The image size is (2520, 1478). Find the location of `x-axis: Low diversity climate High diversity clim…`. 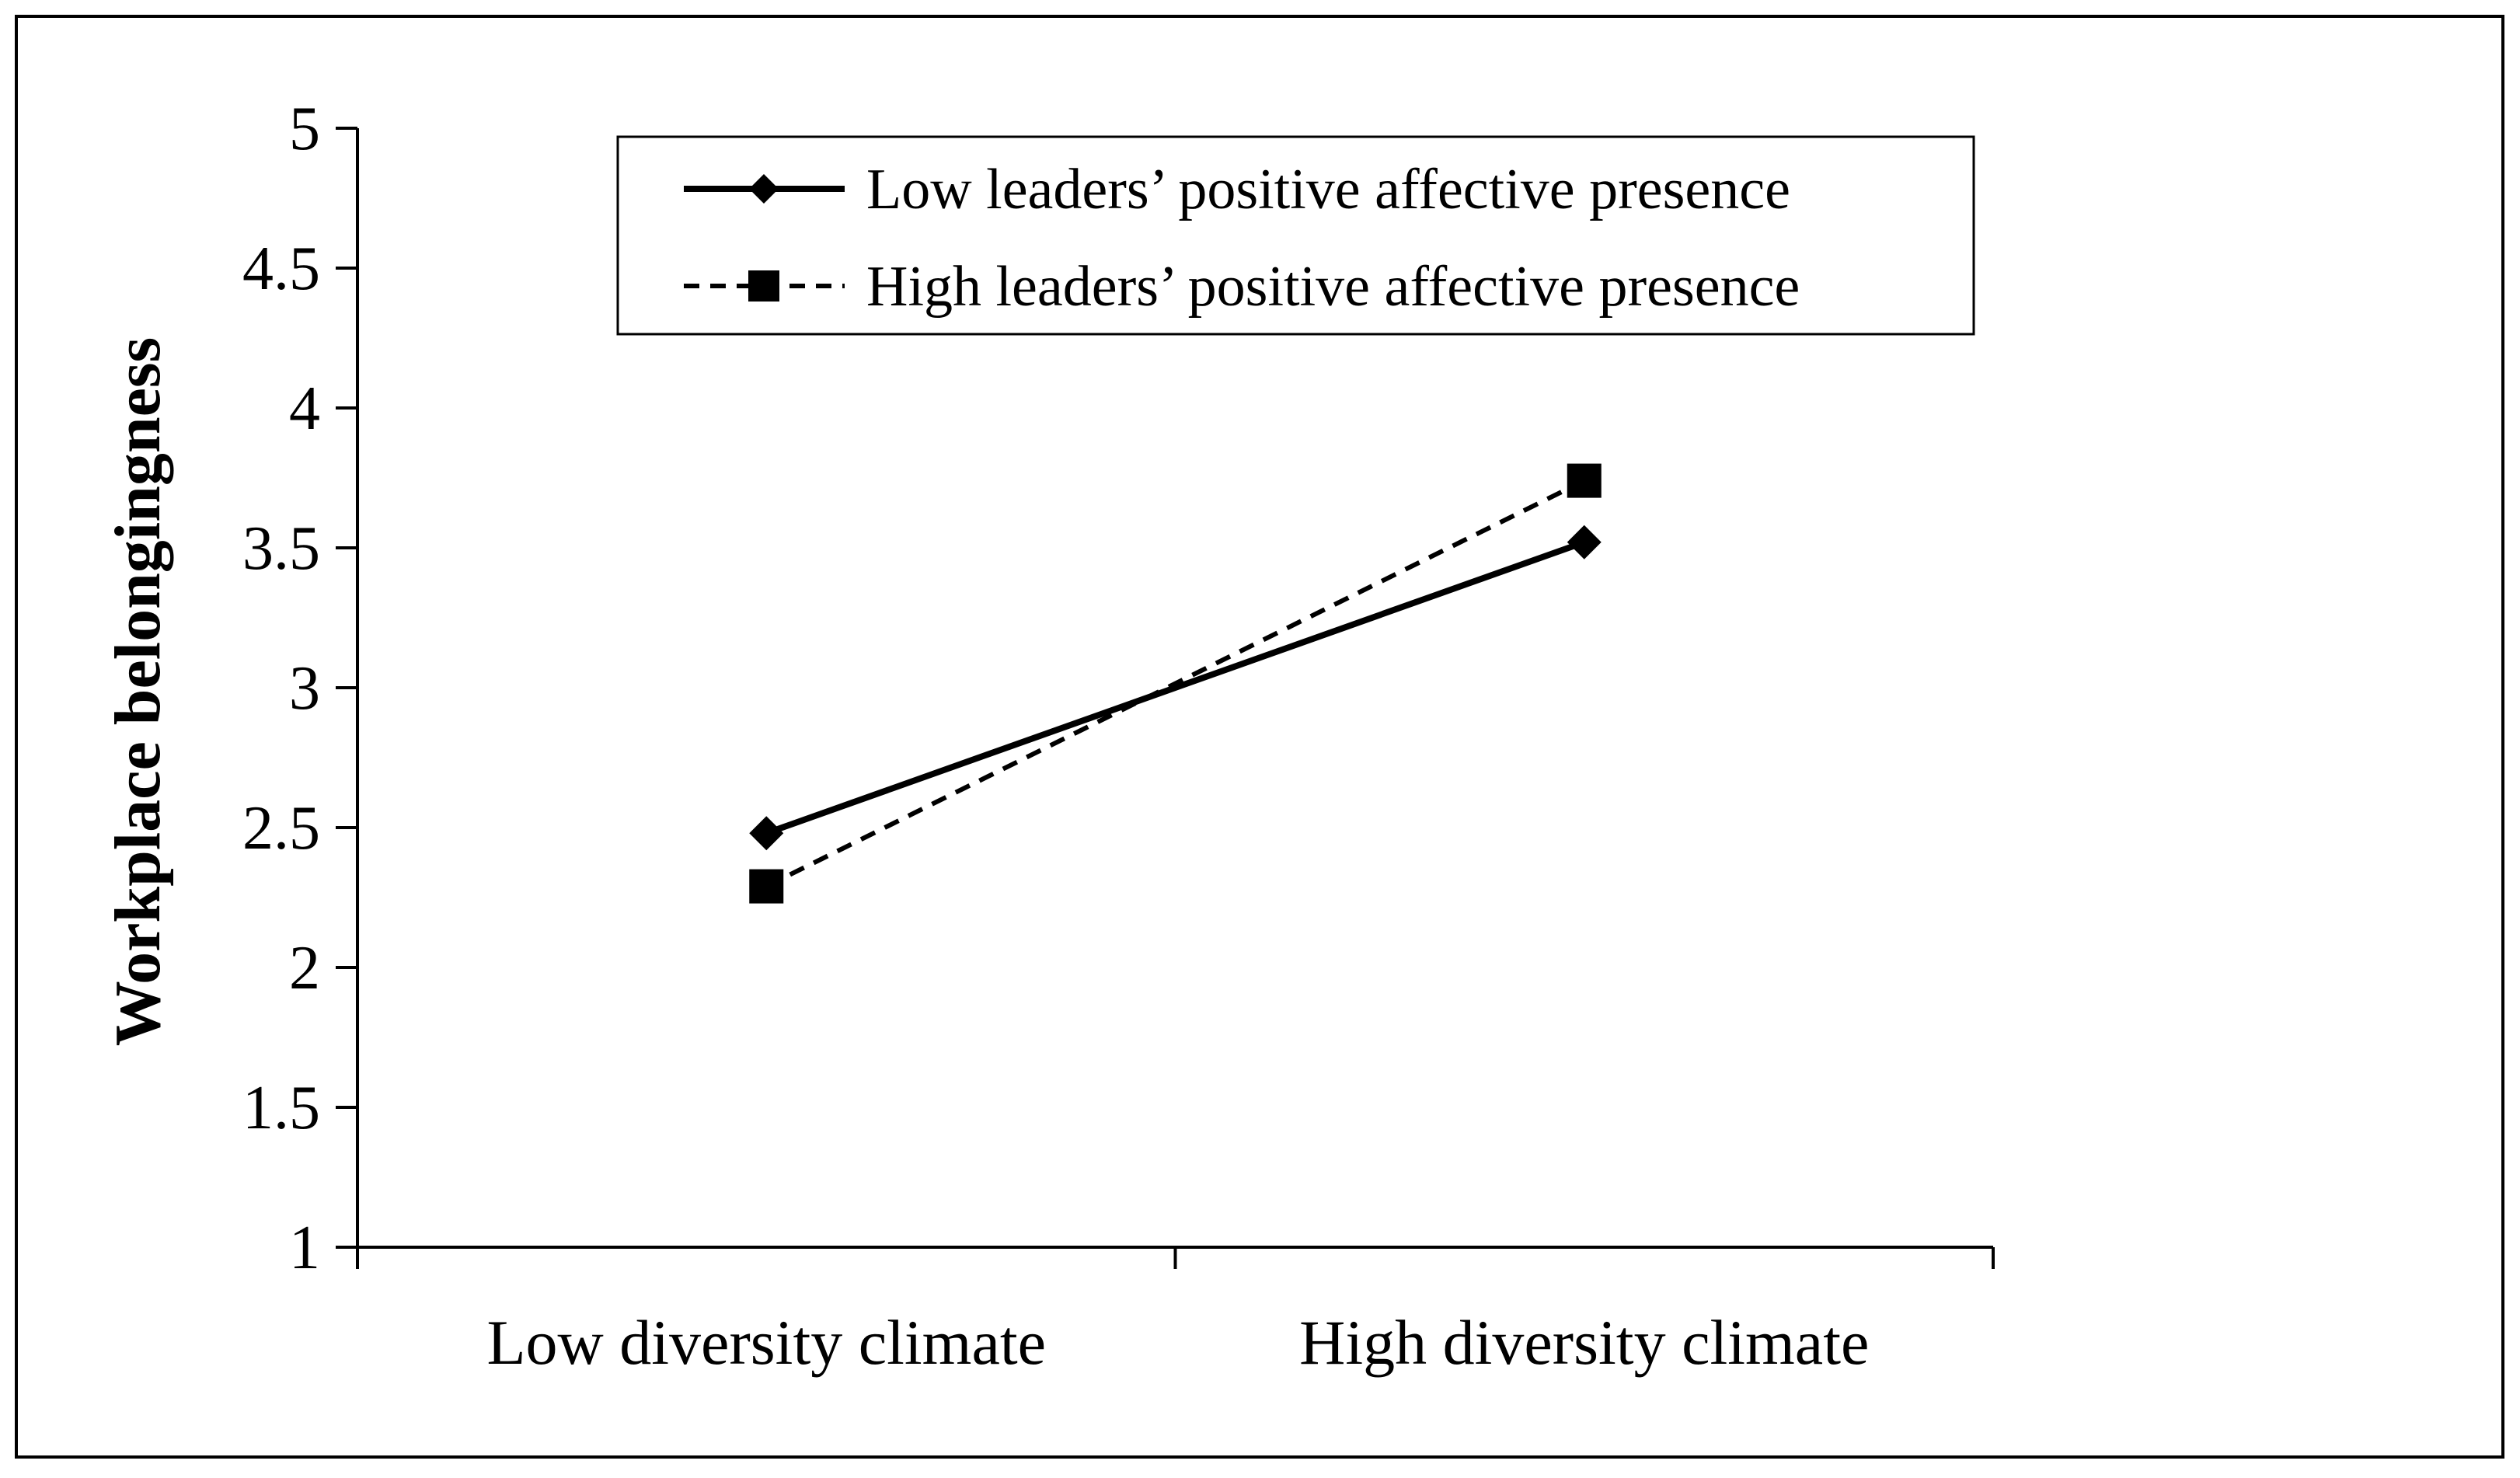

x-axis: Low diversity climate High diversity clim… is located at coordinates (1176, 1312).